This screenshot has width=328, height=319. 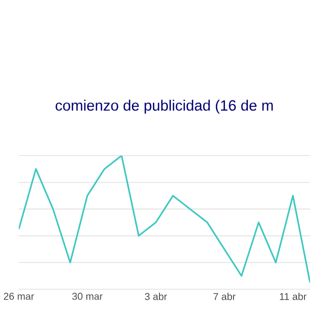 What do you see at coordinates (293, 296) in the screenshot?
I see `x-tick-label: 11 abr` at bounding box center [293, 296].